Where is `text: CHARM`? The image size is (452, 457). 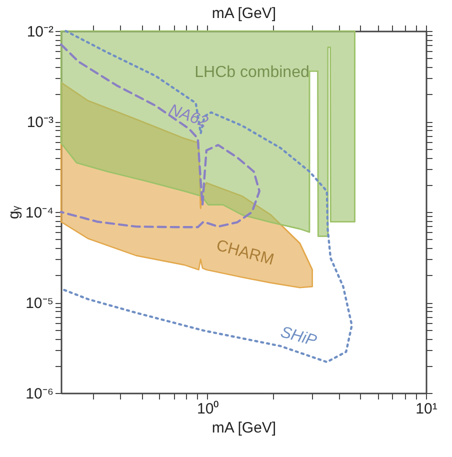
text: CHARM is located at coordinates (245, 253).